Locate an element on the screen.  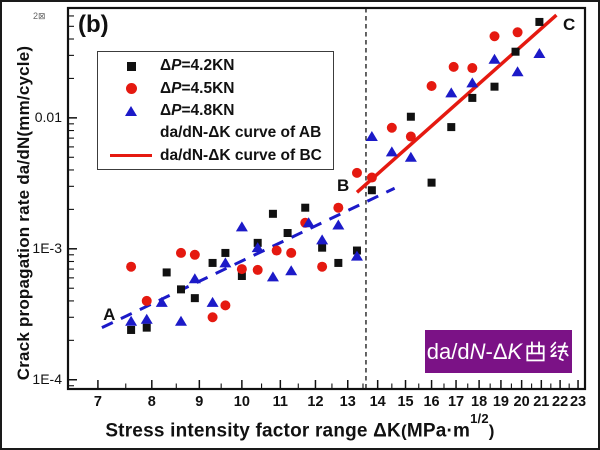
legend-value: =4.2KN is located at coordinates (208, 66).